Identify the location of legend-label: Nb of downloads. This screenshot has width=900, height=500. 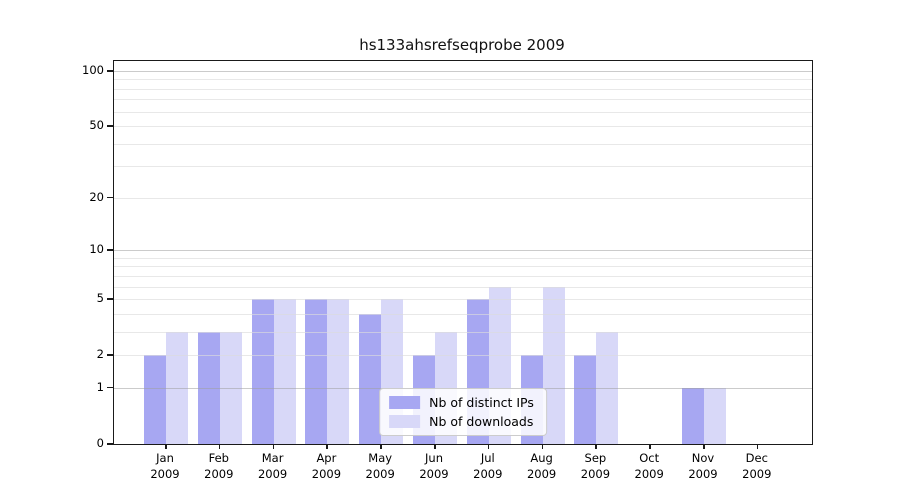
(481, 421).